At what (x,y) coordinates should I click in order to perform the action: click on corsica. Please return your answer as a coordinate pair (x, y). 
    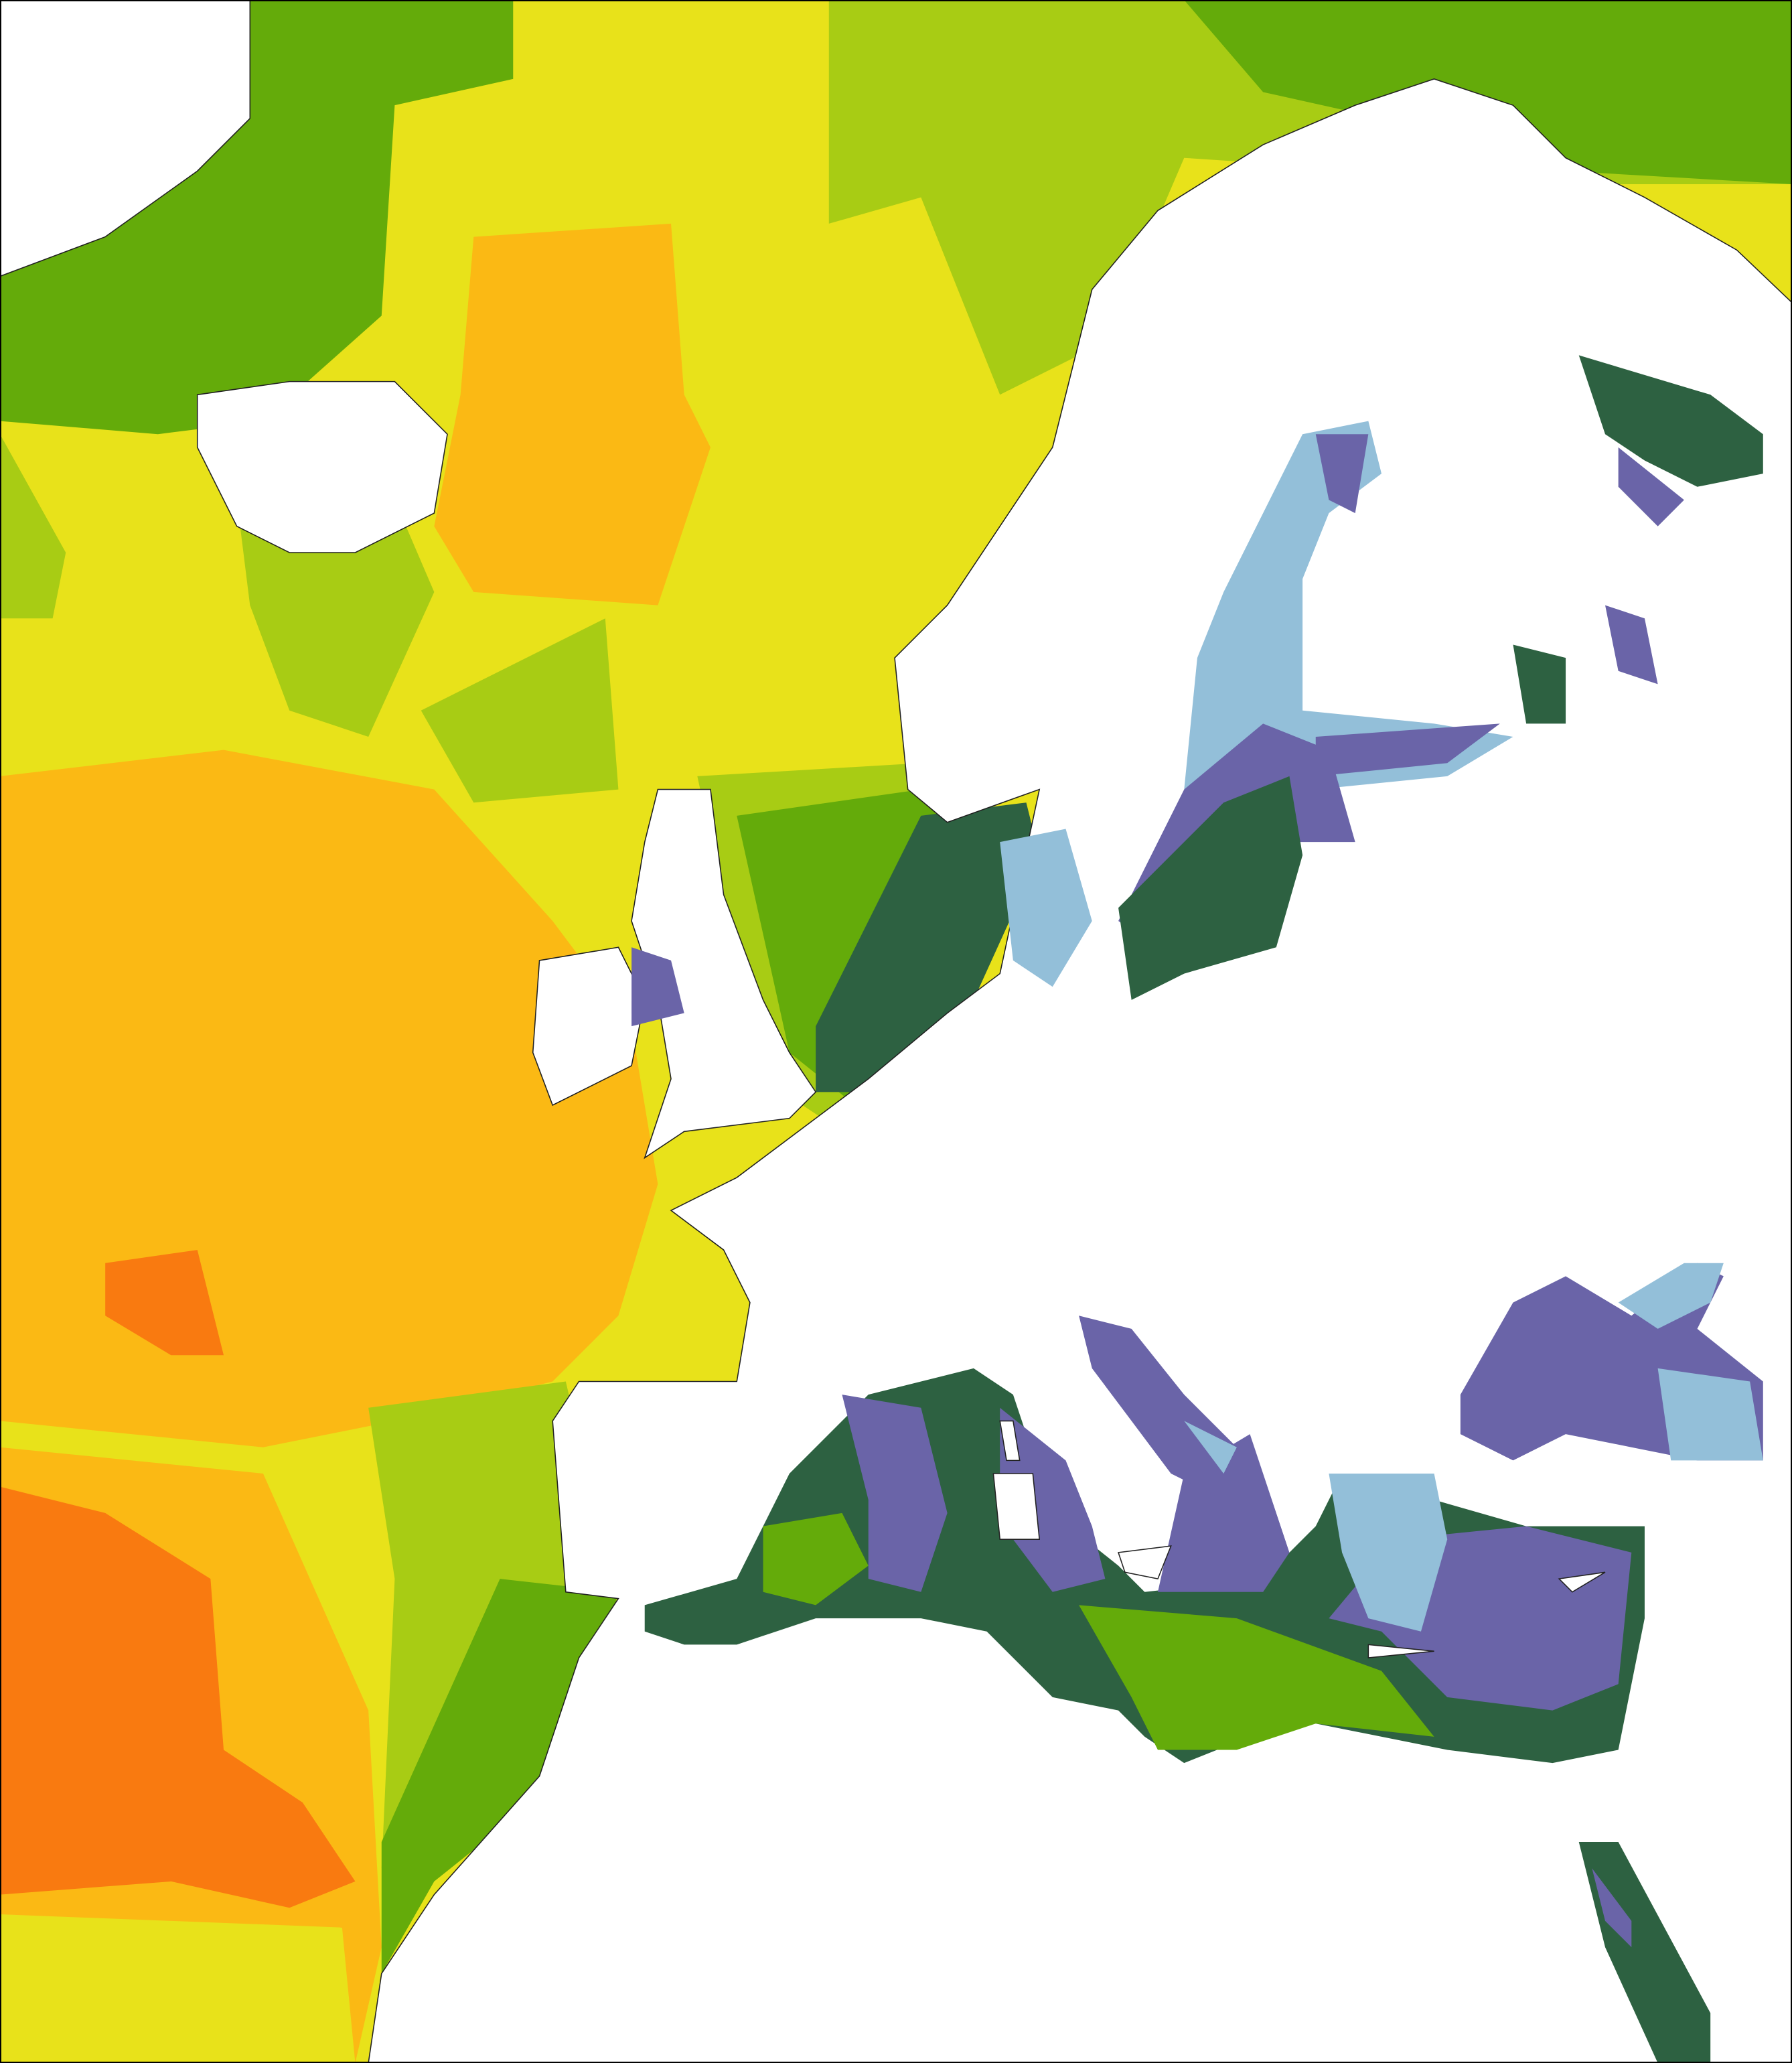
    Looking at the image, I should click on (1010, 1441).